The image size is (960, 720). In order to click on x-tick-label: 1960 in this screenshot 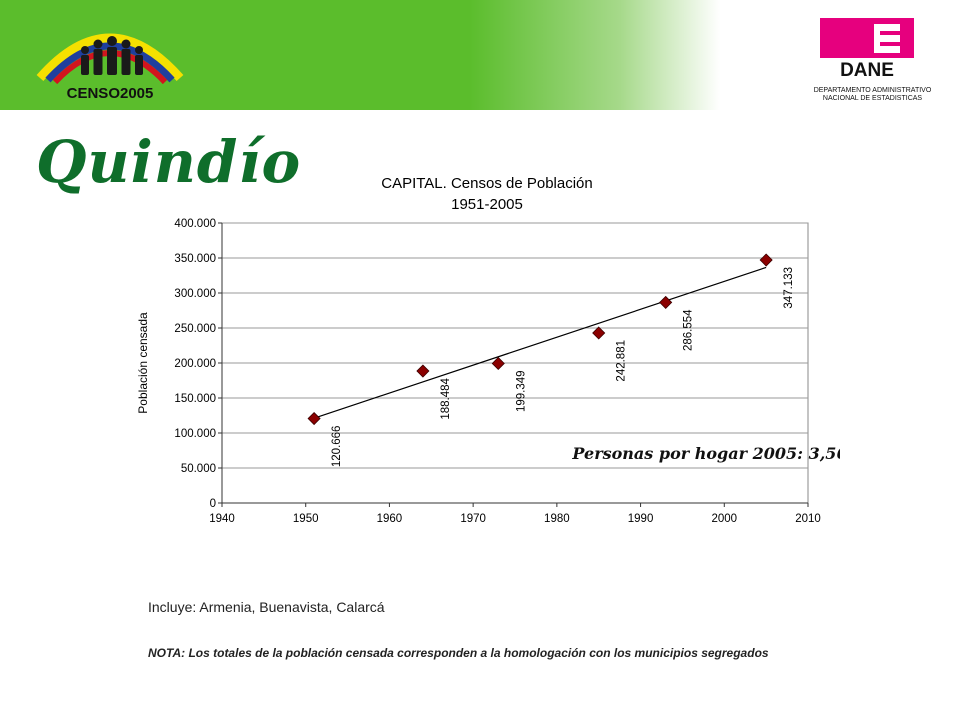, I will do `click(390, 519)`.